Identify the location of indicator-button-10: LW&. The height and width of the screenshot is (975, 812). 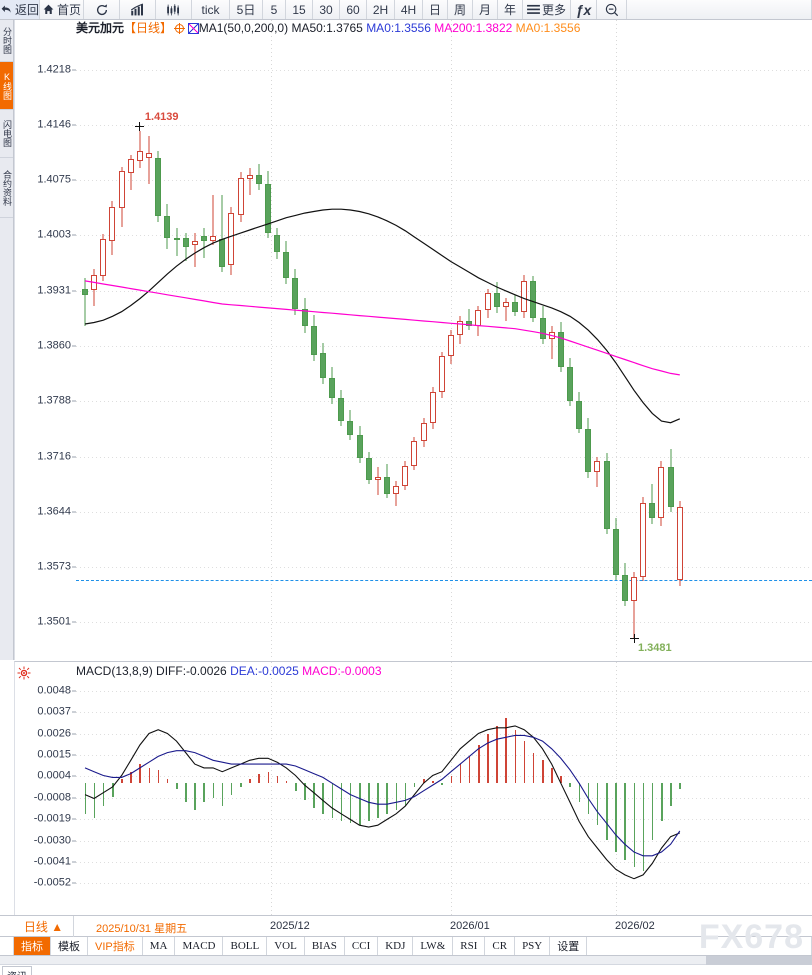
(433, 946).